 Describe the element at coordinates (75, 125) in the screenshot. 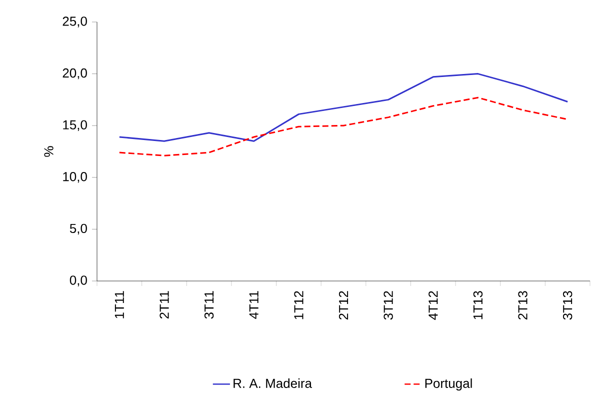

I see `y-tick-label: 15,0` at that location.